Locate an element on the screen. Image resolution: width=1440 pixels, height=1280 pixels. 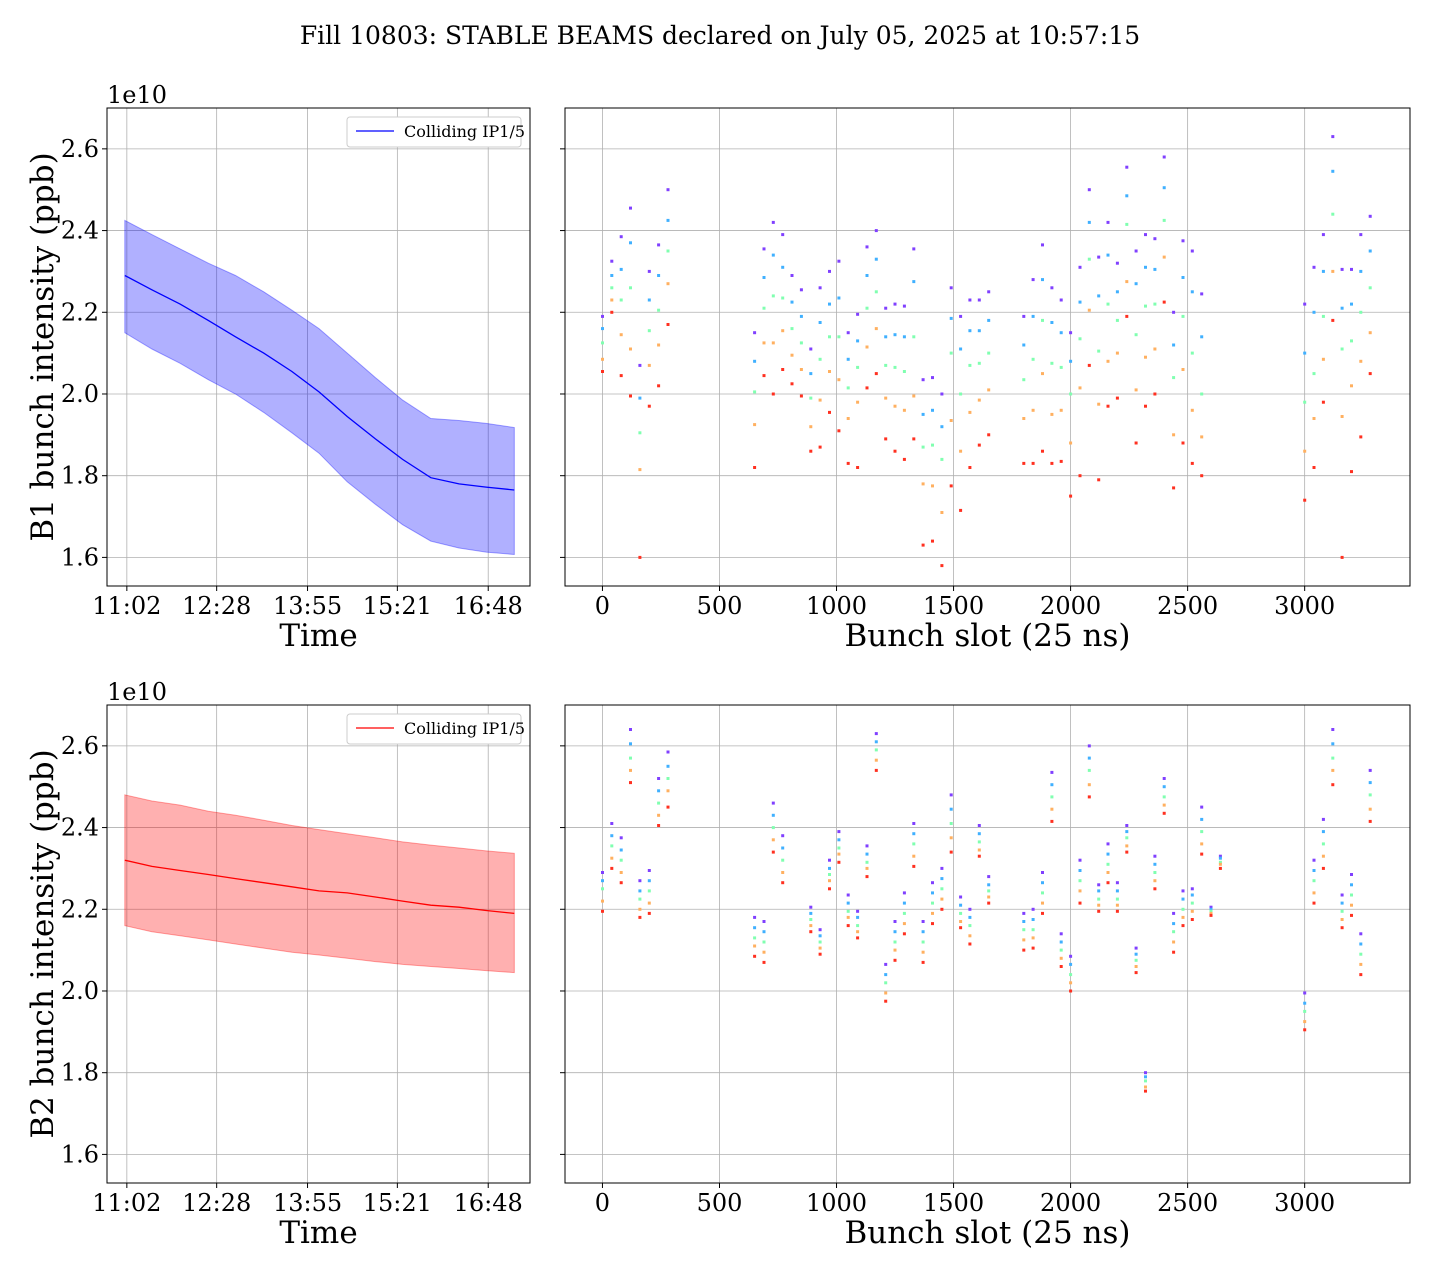
x-axis-ticks: 11:02 12:28 13:55 15:21 16:48 is located at coordinates (307, 603).